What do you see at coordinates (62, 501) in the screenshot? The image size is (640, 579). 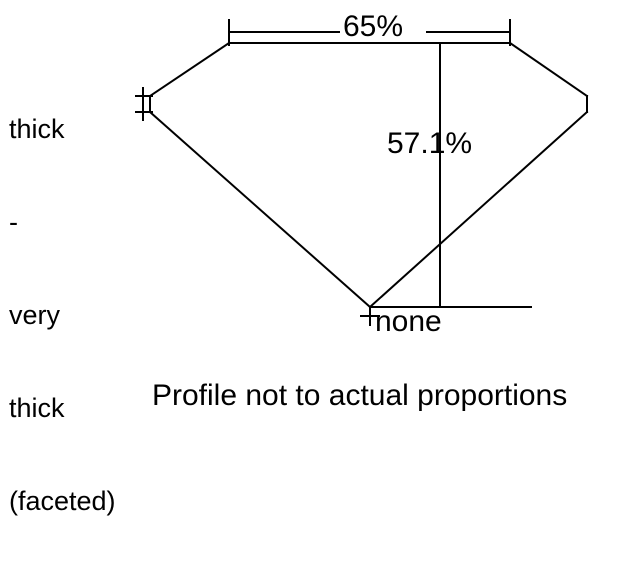 I see `girdle-label-line-5: (faceted)` at bounding box center [62, 501].